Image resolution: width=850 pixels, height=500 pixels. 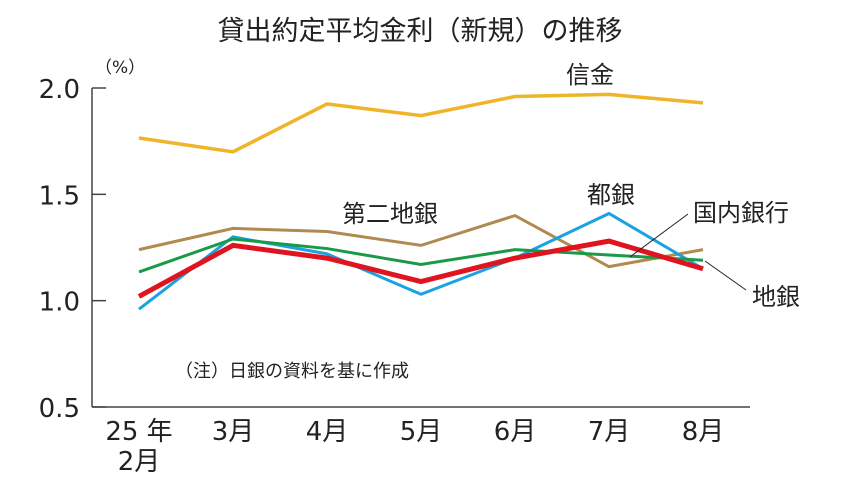 I want to click on series-label: 信金, so click(x=590, y=75).